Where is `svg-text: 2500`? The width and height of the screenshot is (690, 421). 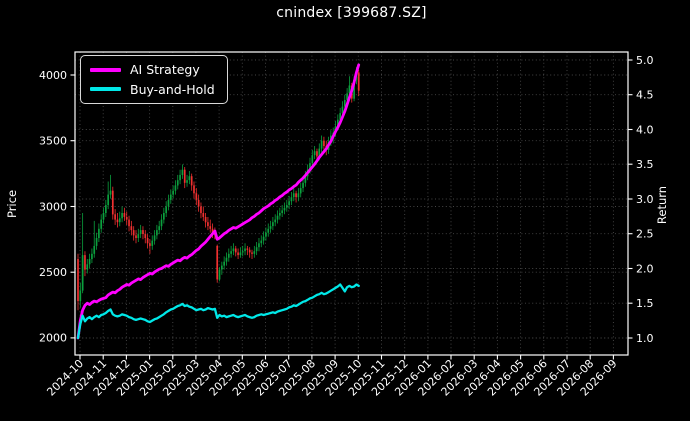
svg-text: 2500 is located at coordinates (53, 272).